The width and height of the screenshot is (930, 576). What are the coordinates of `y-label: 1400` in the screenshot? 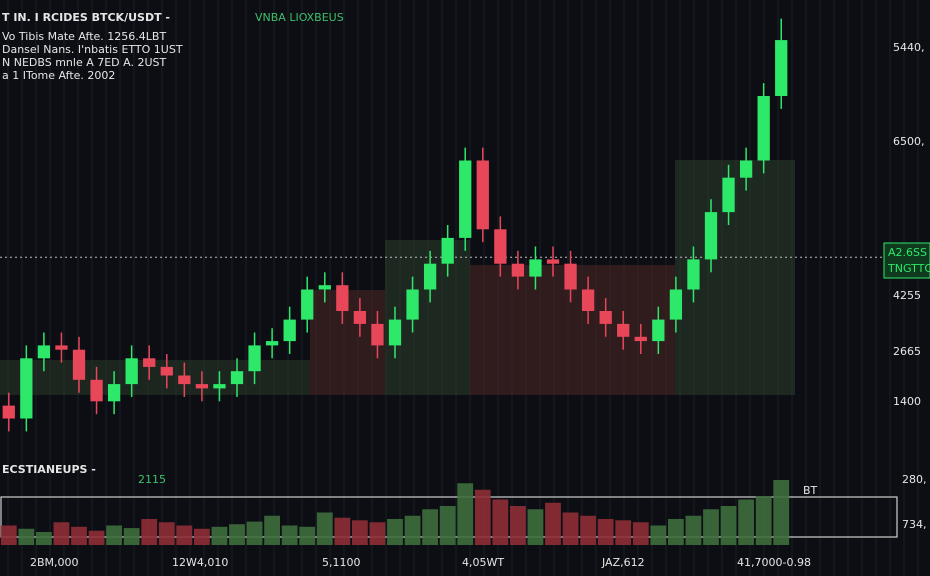 It's located at (907, 401).